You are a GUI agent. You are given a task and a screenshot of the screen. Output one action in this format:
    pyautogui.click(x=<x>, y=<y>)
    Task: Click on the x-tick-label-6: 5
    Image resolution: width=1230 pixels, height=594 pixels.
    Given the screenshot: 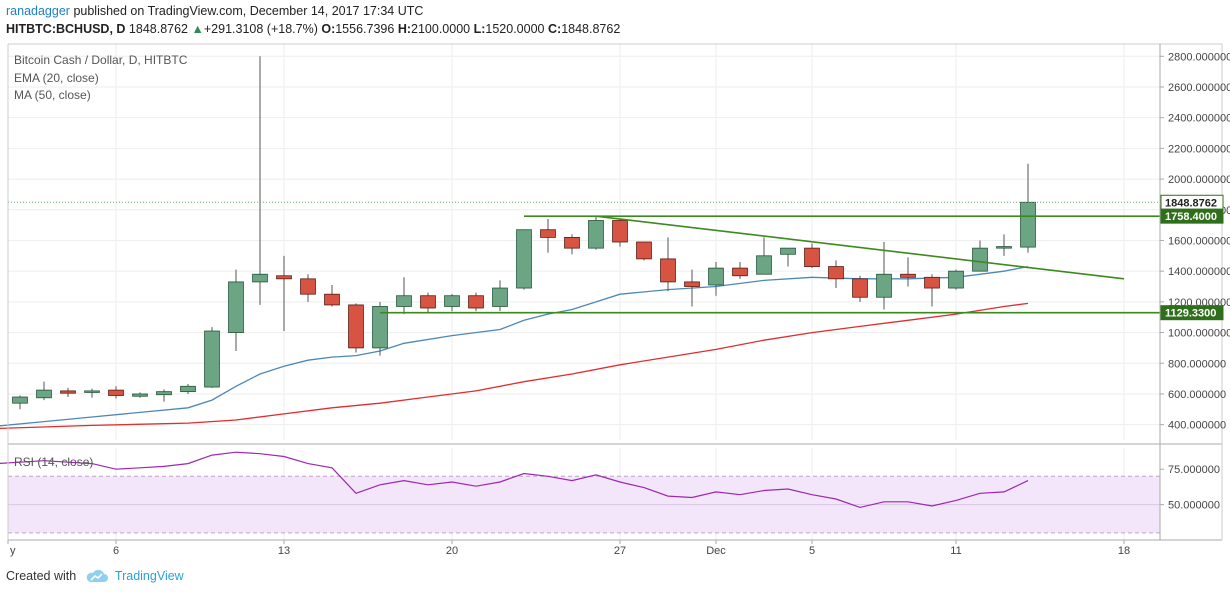 What is the action you would take?
    pyautogui.click(x=812, y=551)
    